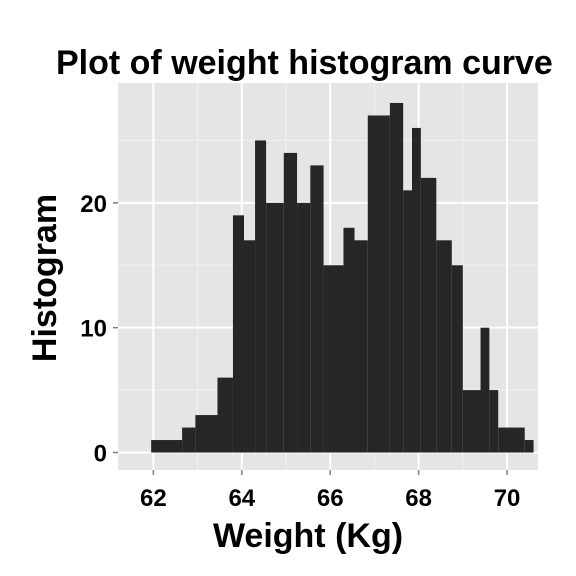 This screenshot has height=576, width=576. I want to click on x-axis-title: Weight (Kg), so click(308, 536).